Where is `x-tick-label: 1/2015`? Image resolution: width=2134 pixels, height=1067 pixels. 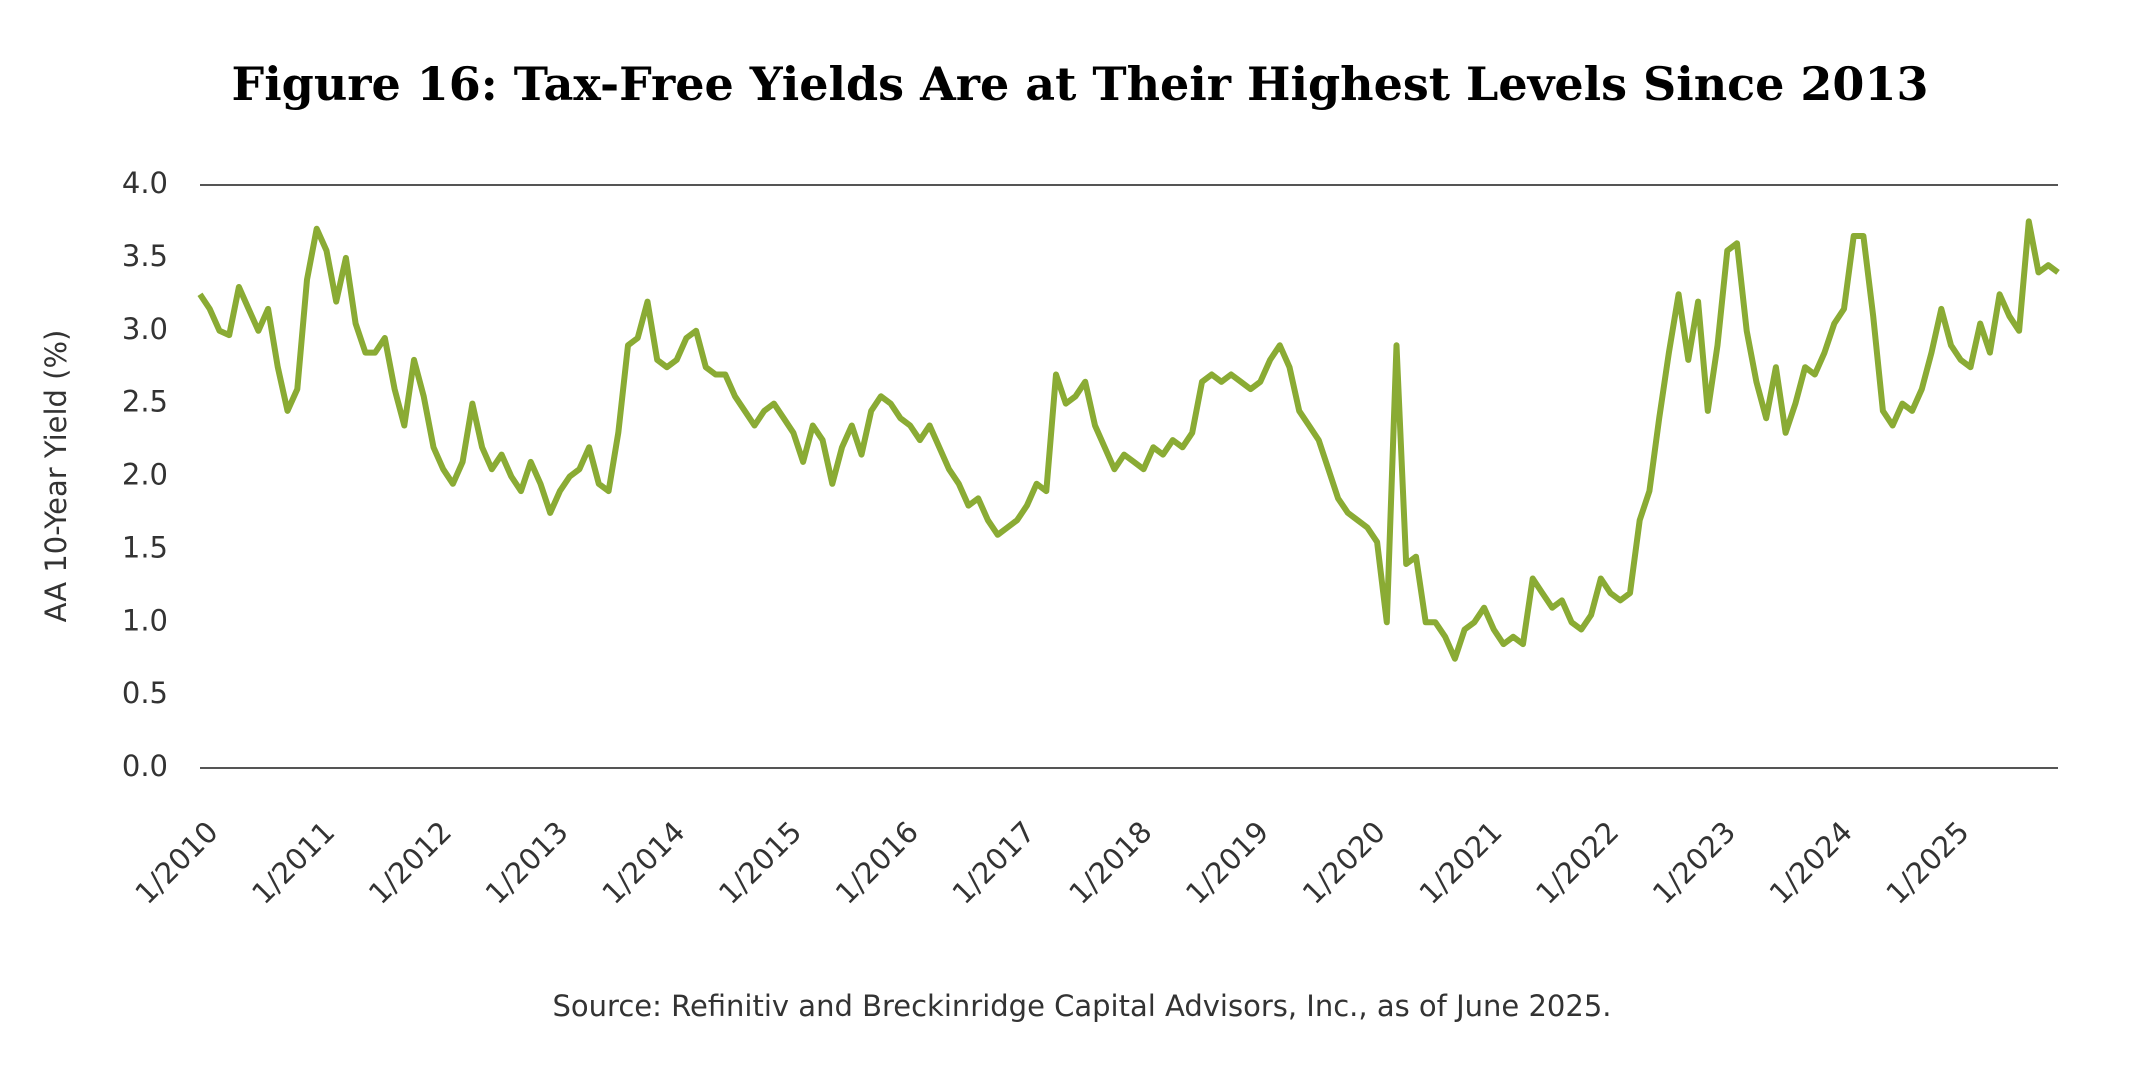 x-tick-label: 1/2015 is located at coordinates (760, 863).